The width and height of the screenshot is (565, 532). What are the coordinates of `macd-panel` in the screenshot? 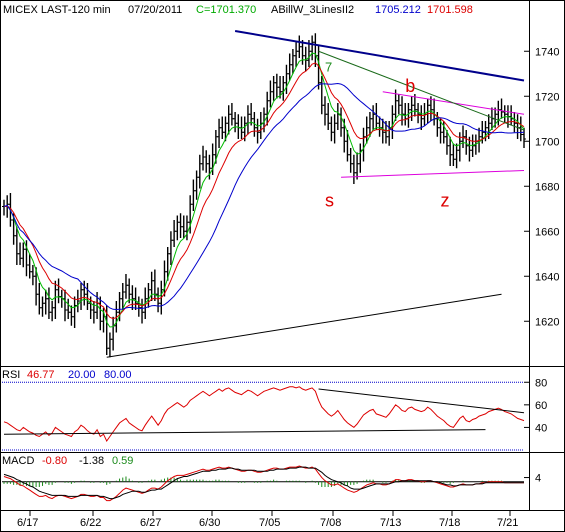 It's located at (263, 483).